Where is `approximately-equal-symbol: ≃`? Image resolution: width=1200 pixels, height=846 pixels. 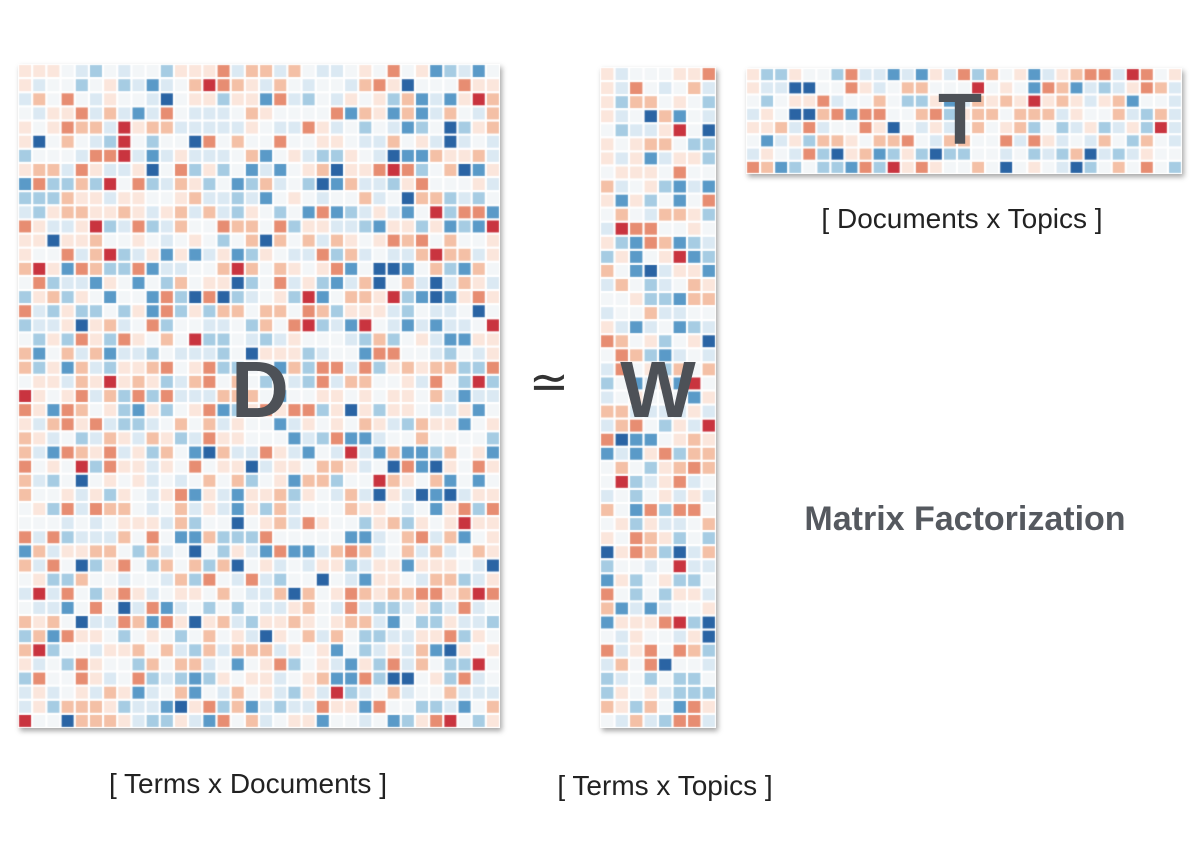 approximately-equal-symbol: ≃ is located at coordinates (549, 382).